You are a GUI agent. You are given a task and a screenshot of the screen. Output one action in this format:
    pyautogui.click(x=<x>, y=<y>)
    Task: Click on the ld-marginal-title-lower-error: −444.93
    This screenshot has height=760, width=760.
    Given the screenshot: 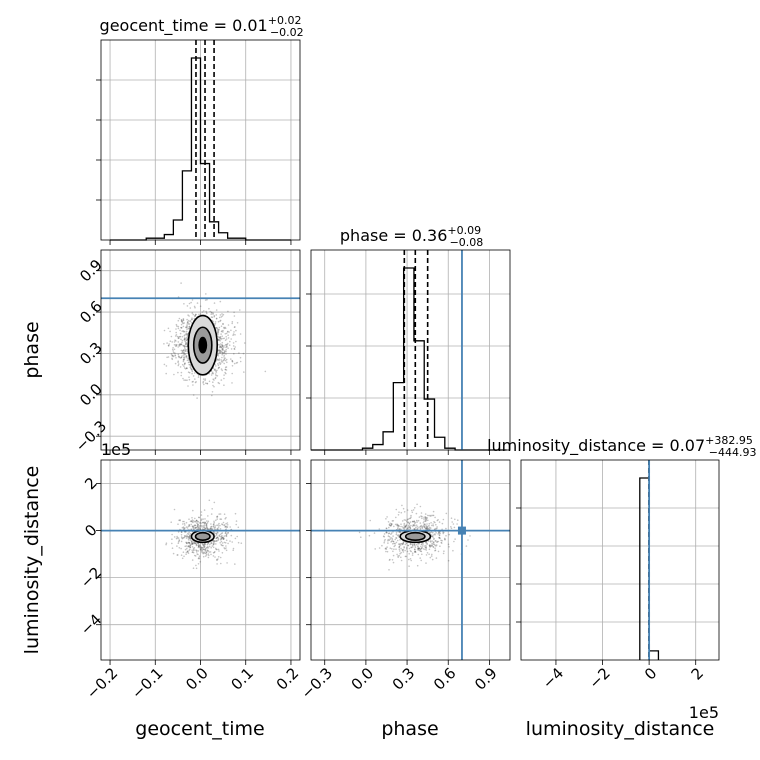 What is the action you would take?
    pyautogui.click(x=733, y=452)
    